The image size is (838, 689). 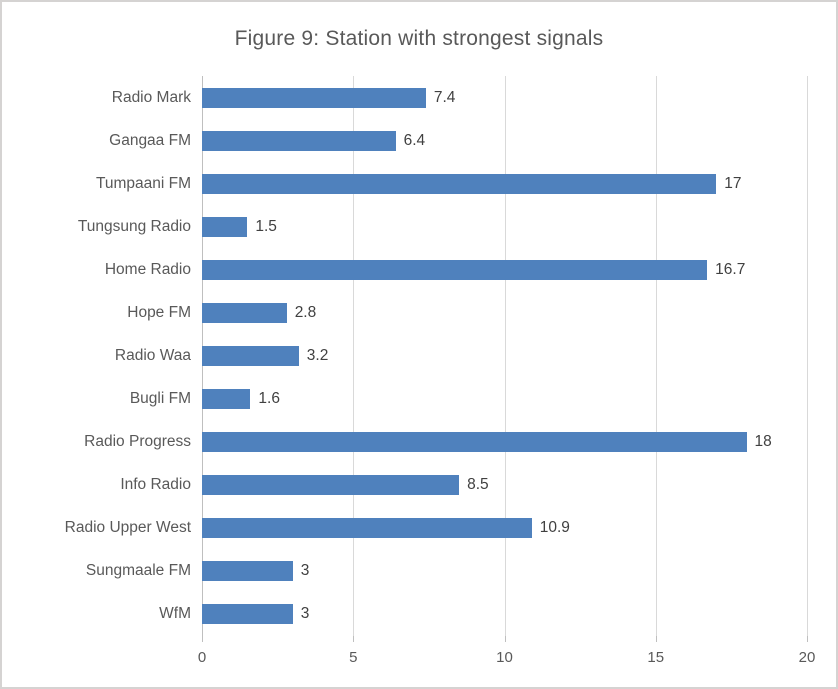 What do you see at coordinates (127, 528) in the screenshot?
I see `category-label: Radio Upper West` at bounding box center [127, 528].